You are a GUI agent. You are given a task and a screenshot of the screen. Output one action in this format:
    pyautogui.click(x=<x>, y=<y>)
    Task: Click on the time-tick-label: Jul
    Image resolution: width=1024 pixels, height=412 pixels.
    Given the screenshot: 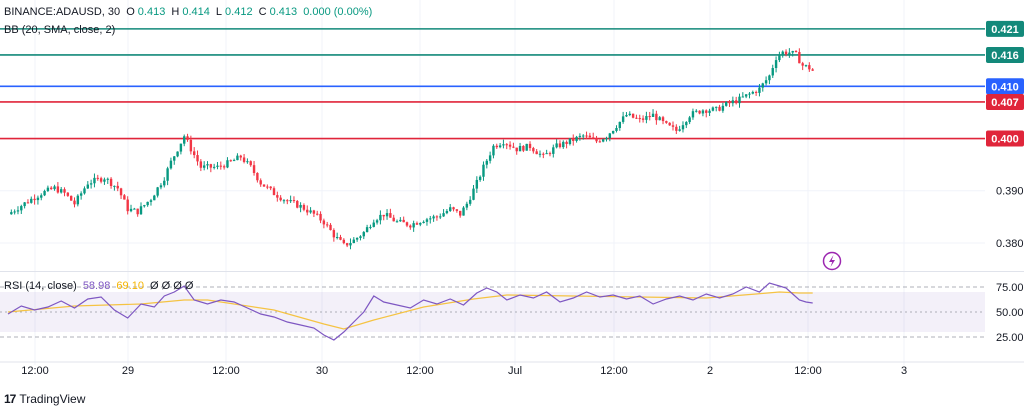 What is the action you would take?
    pyautogui.click(x=515, y=371)
    